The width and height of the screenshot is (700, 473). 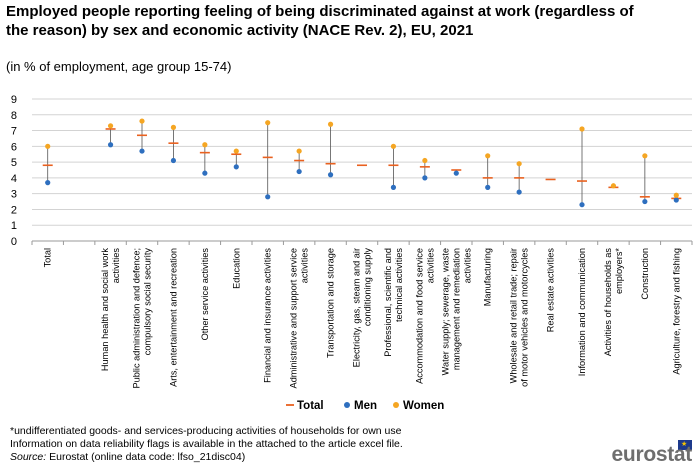 What do you see at coordinates (119, 66) in the screenshot?
I see `chart-subtitle: (in % of employment, age group 15-74)` at bounding box center [119, 66].